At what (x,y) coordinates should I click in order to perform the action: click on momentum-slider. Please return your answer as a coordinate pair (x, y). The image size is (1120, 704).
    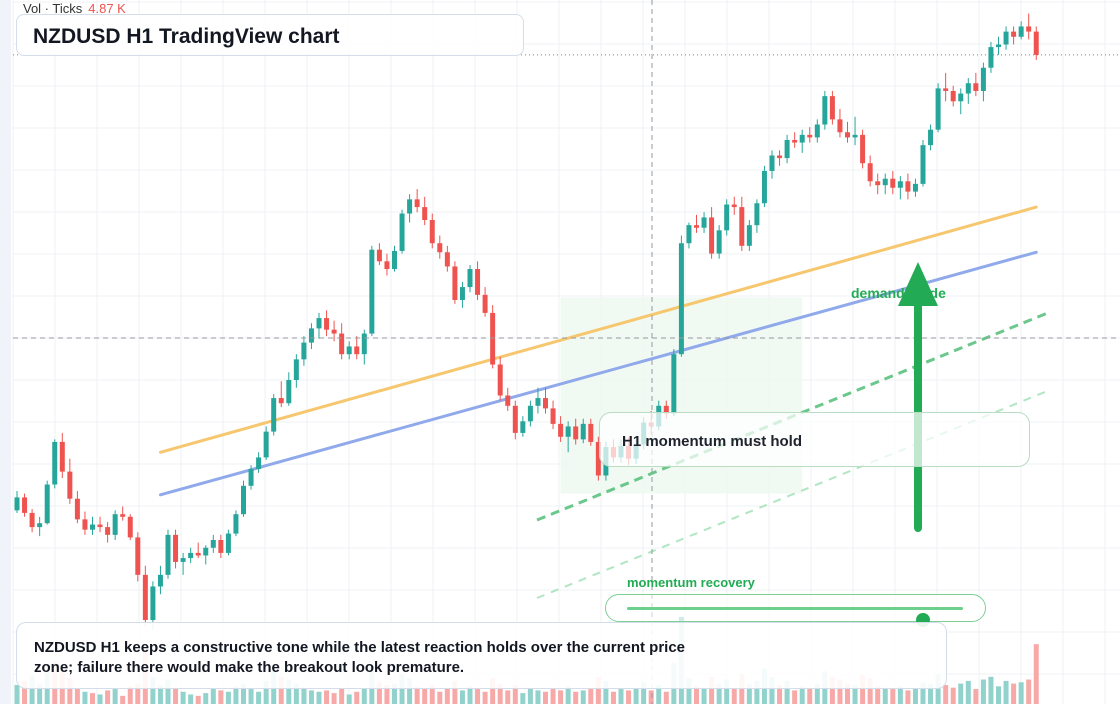
    Looking at the image, I should click on (795, 610).